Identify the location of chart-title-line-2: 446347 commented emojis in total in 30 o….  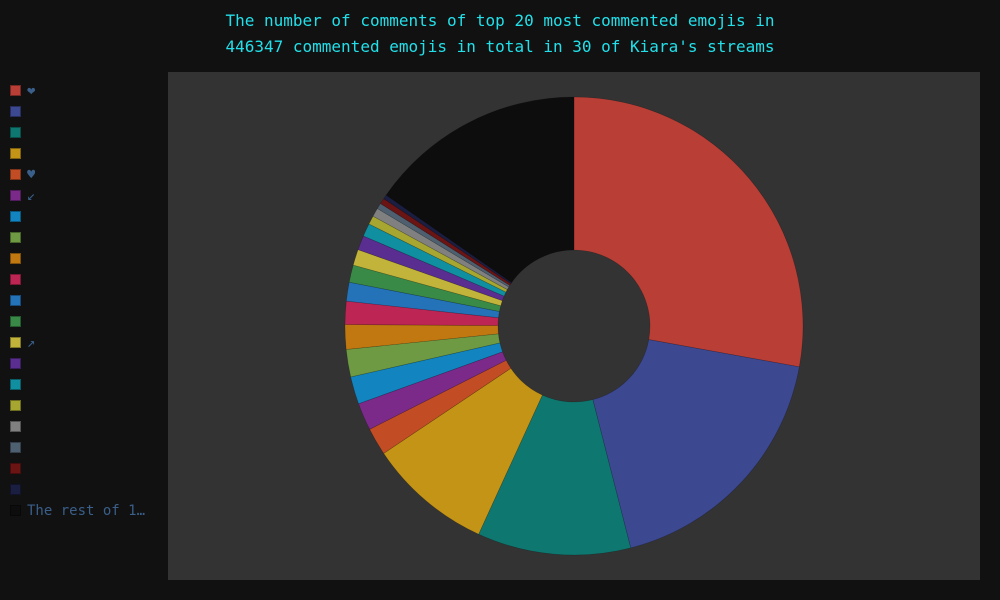
(500, 46).